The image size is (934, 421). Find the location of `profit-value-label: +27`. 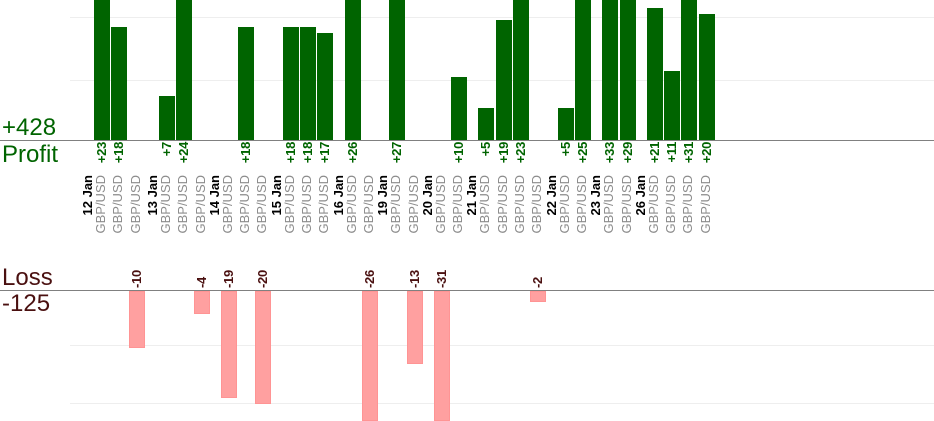

profit-value-label: +27 is located at coordinates (397, 153).